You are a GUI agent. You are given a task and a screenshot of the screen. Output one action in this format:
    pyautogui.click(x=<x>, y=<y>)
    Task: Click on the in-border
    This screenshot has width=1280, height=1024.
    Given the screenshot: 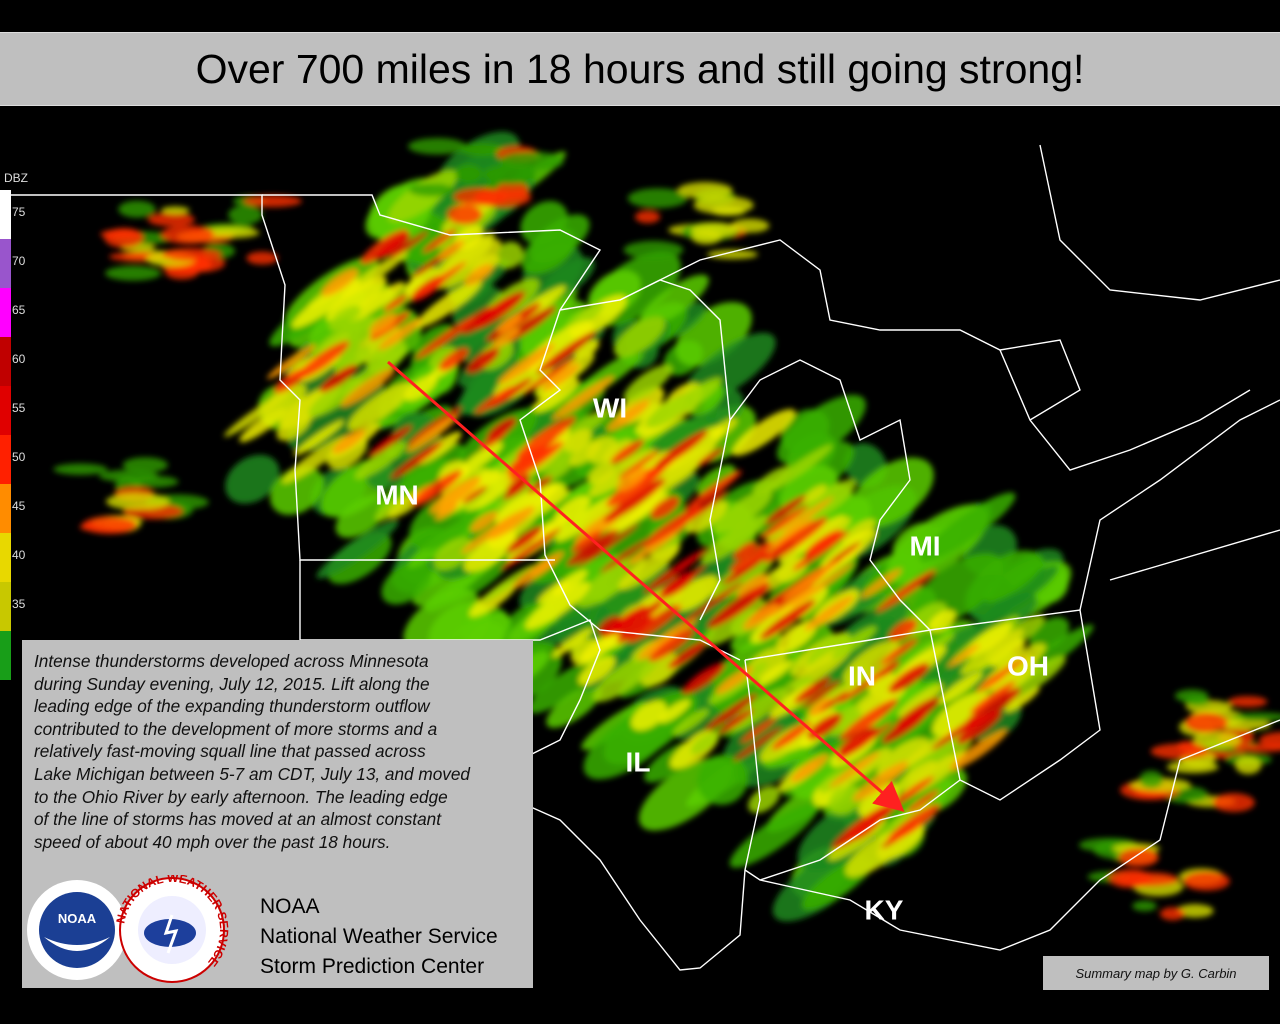 What is the action you would take?
    pyautogui.click(x=852, y=755)
    